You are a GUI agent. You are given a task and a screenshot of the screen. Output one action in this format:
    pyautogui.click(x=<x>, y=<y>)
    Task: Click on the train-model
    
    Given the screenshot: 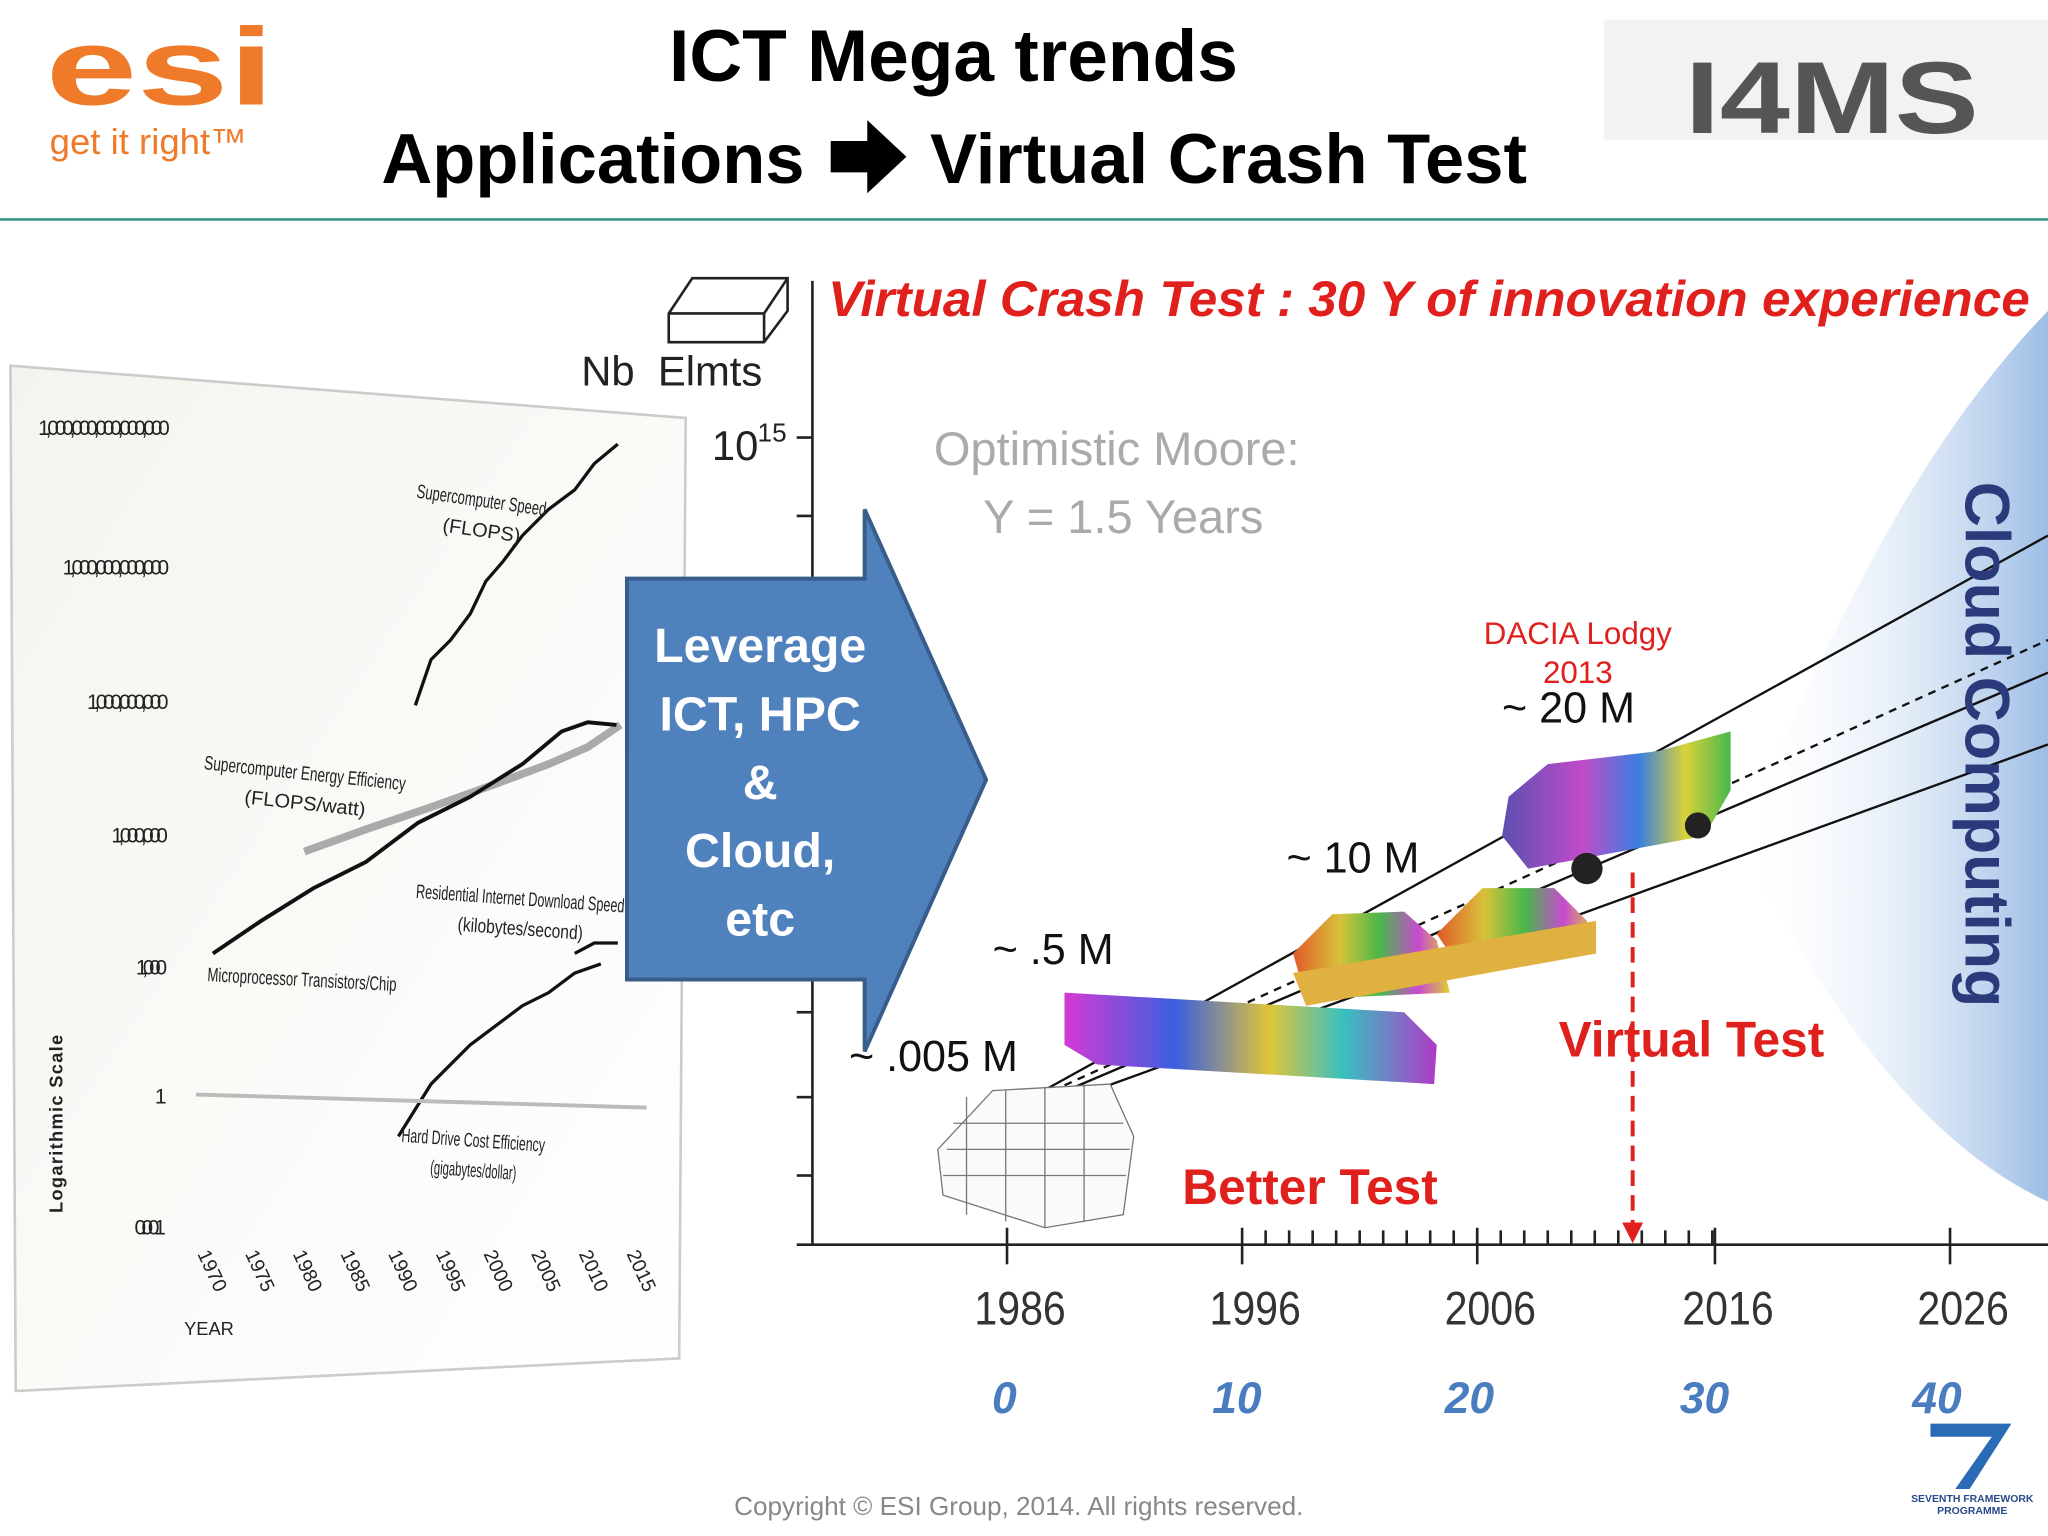 What is the action you would take?
    pyautogui.click(x=1250, y=1038)
    